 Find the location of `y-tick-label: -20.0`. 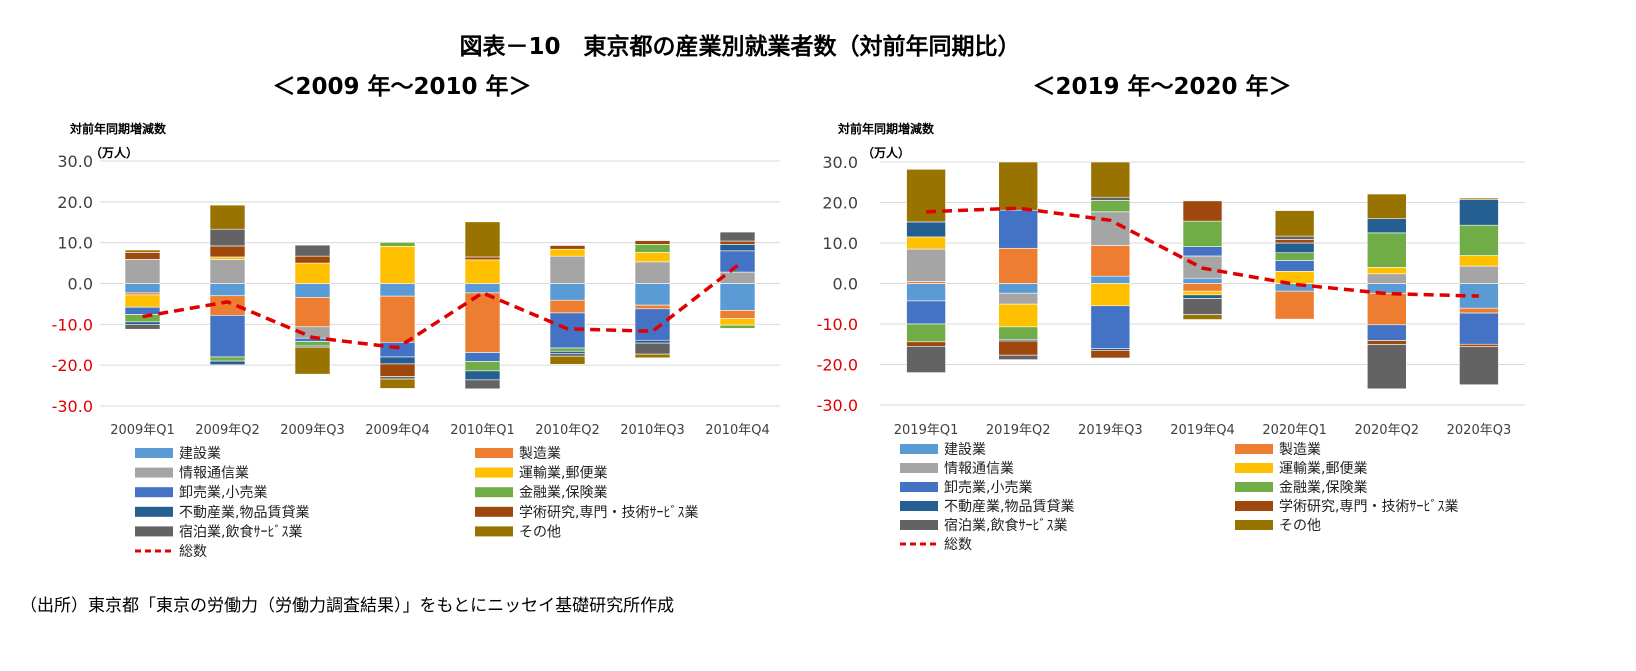

y-tick-label: -20.0 is located at coordinates (72, 365).